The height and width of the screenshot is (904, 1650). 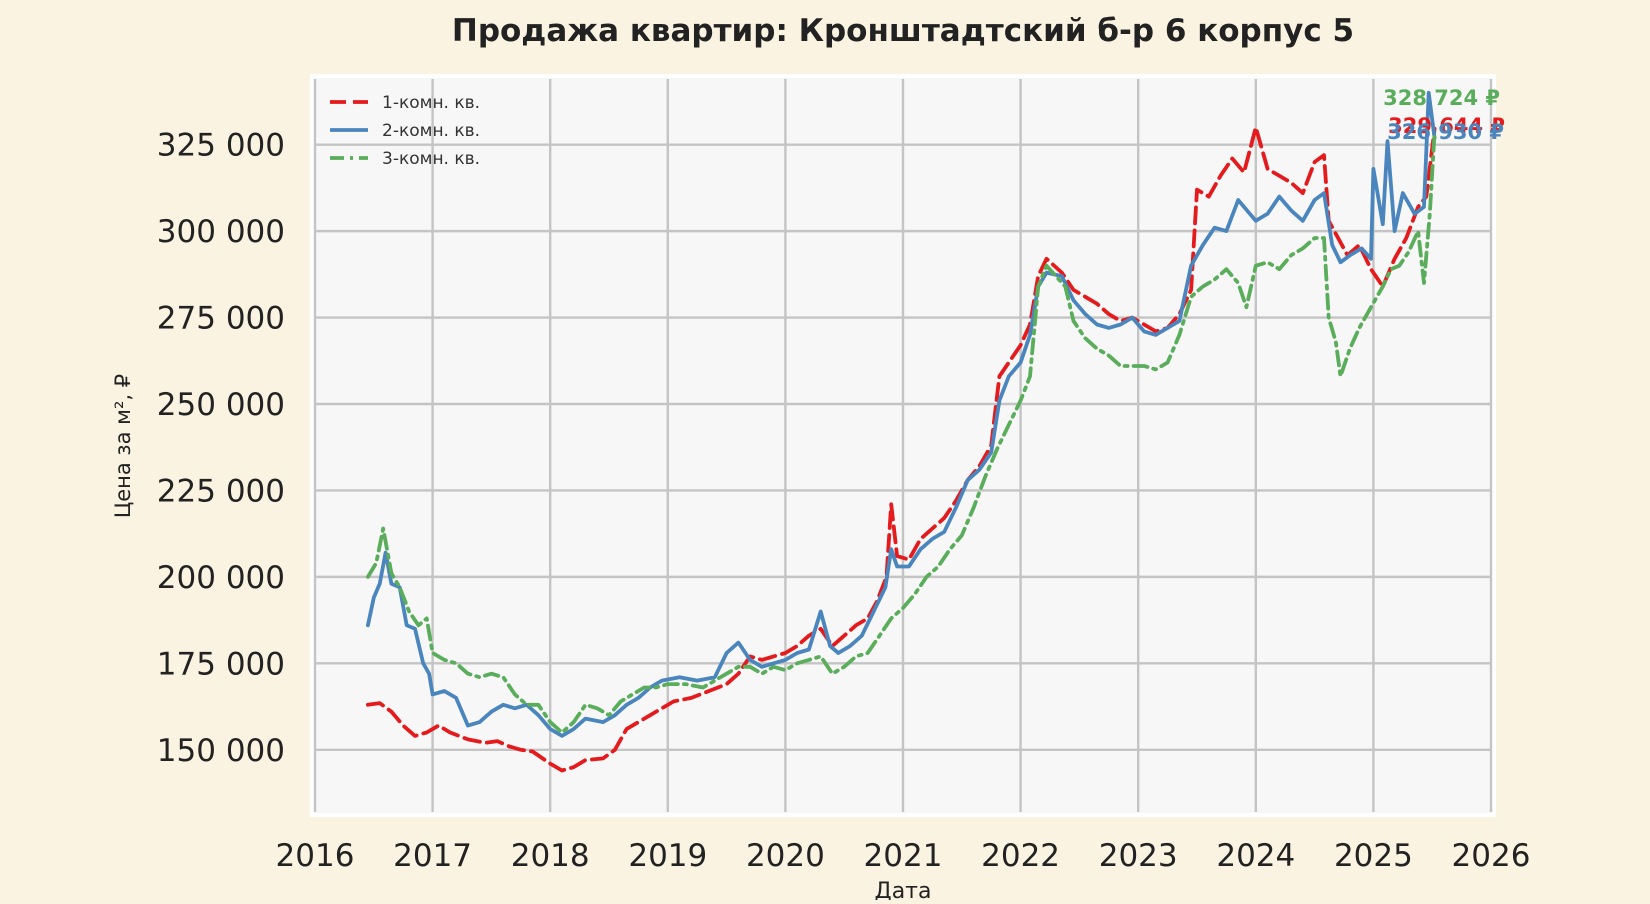 What do you see at coordinates (123, 446) in the screenshot?
I see `y-axis-label: Цена за м², ₽` at bounding box center [123, 446].